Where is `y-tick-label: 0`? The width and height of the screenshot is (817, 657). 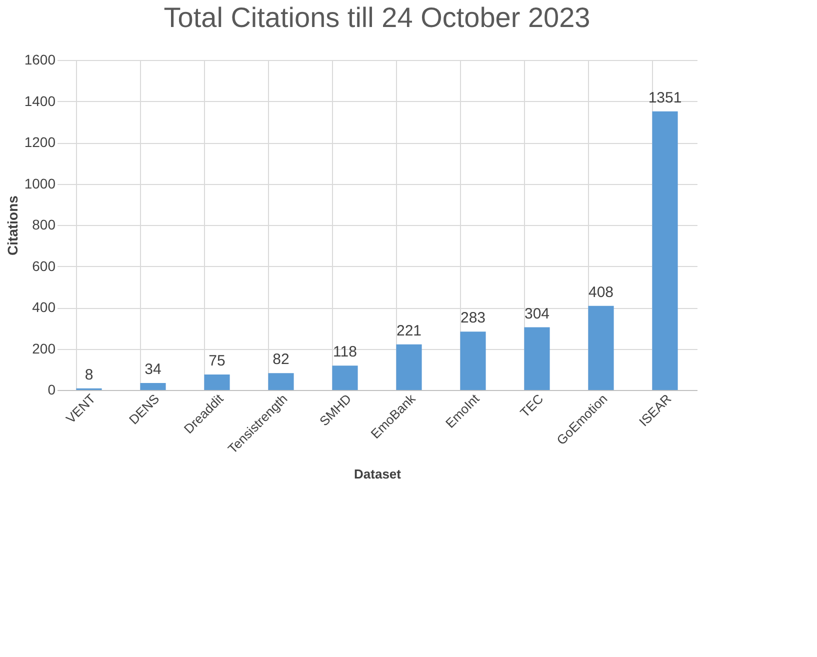 y-tick-label: 0 is located at coordinates (52, 390).